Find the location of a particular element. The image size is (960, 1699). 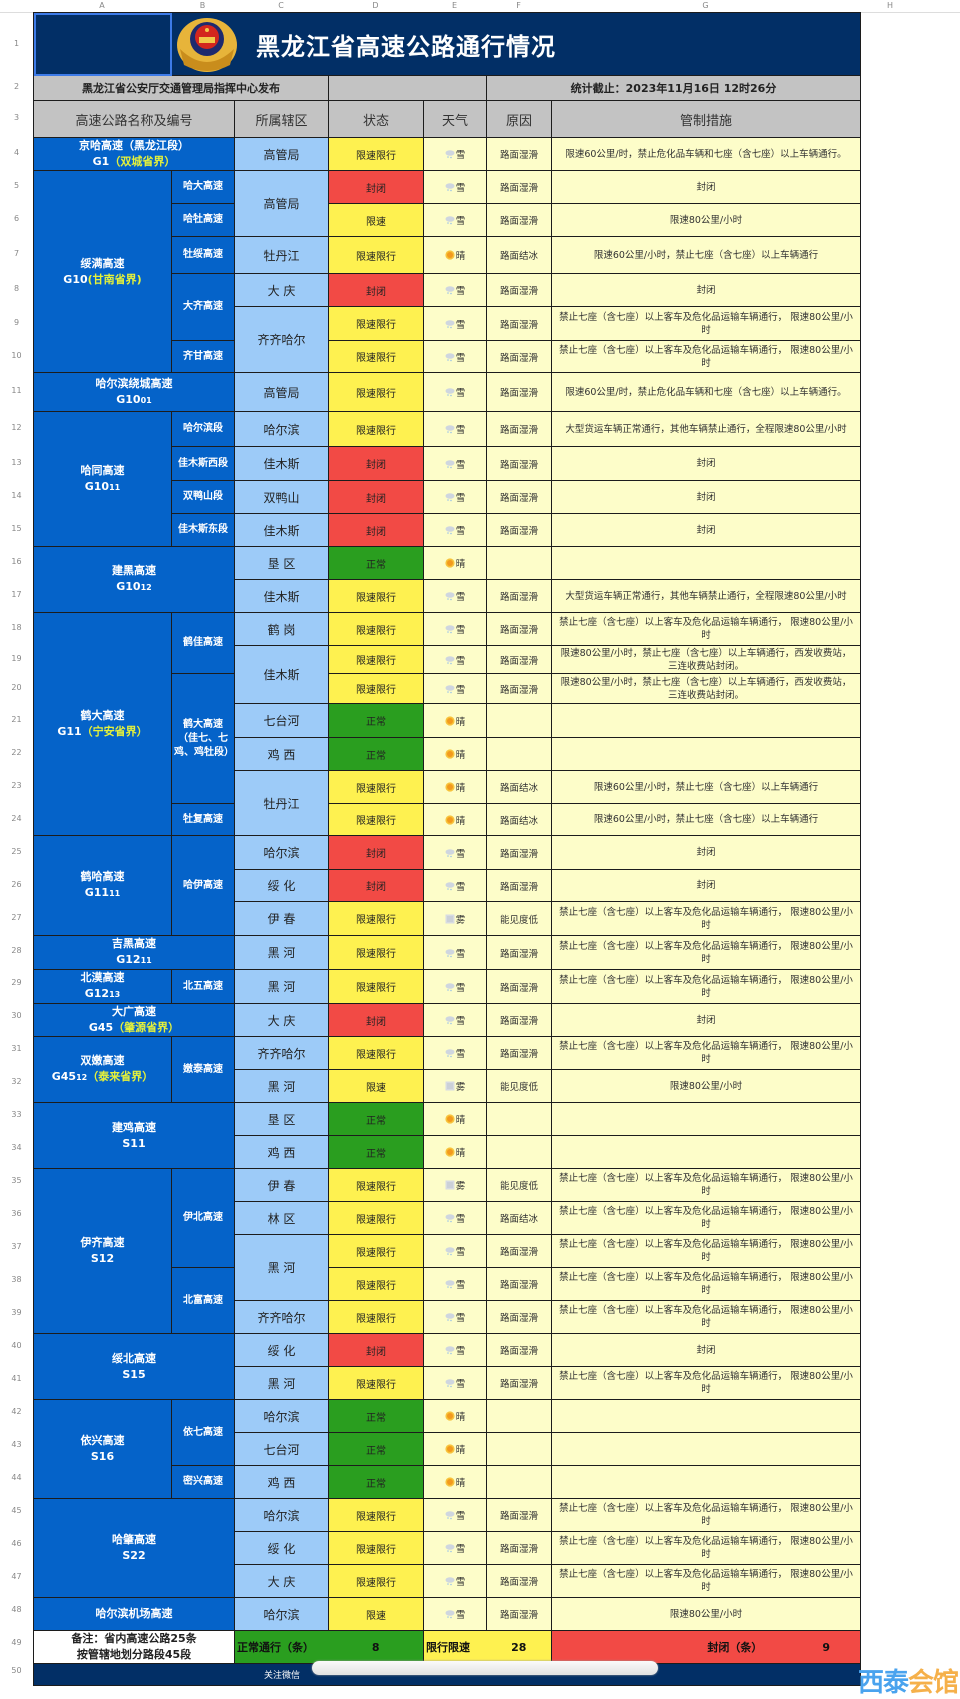

row-number: 22 is located at coordinates (16, 752).